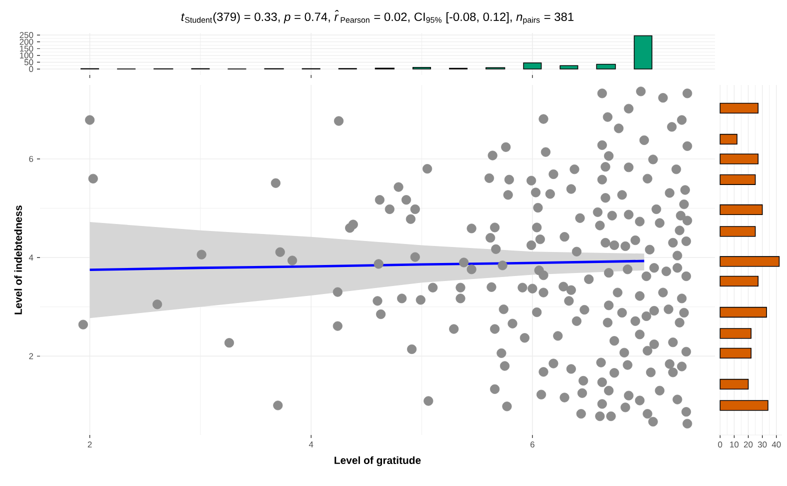 The width and height of the screenshot is (787, 486). What do you see at coordinates (776, 445) in the screenshot?
I see `x-tick-label: 40` at bounding box center [776, 445].